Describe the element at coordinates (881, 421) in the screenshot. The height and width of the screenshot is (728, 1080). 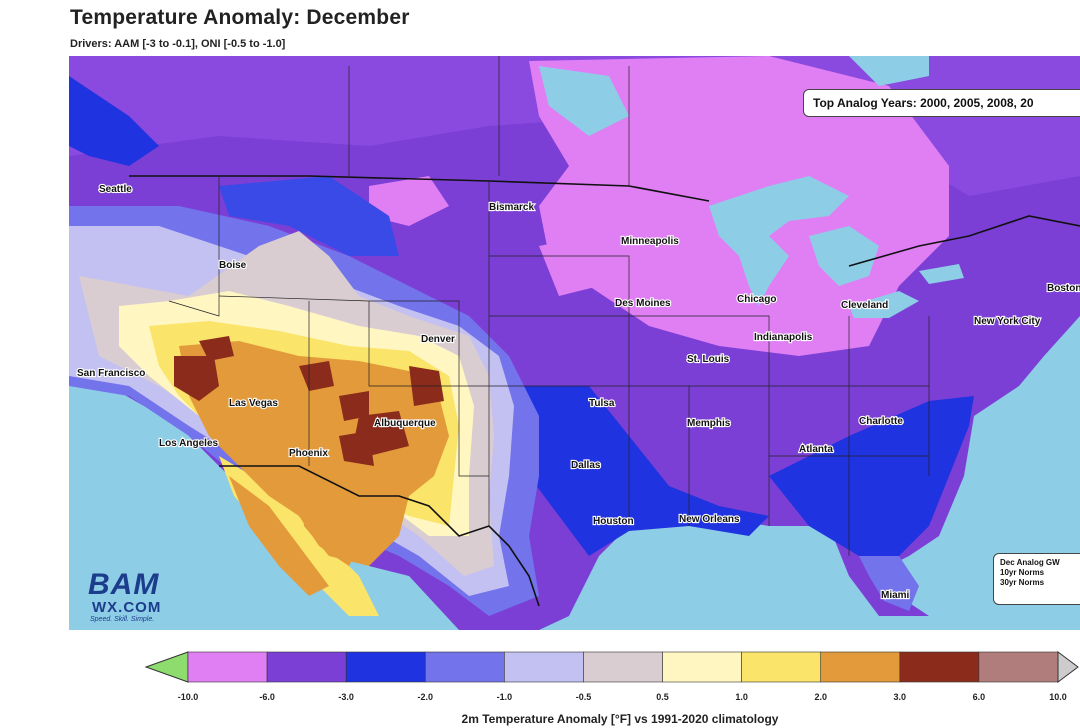
I see `city-charlotte: Charlotte` at that location.